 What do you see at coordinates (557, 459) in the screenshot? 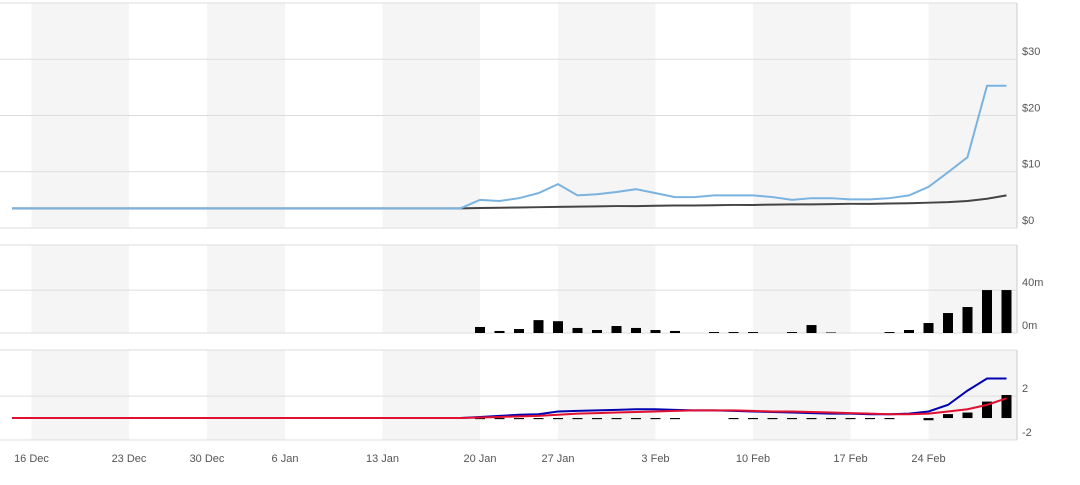
I see `x-tick-label: 27 Jan` at bounding box center [557, 459].